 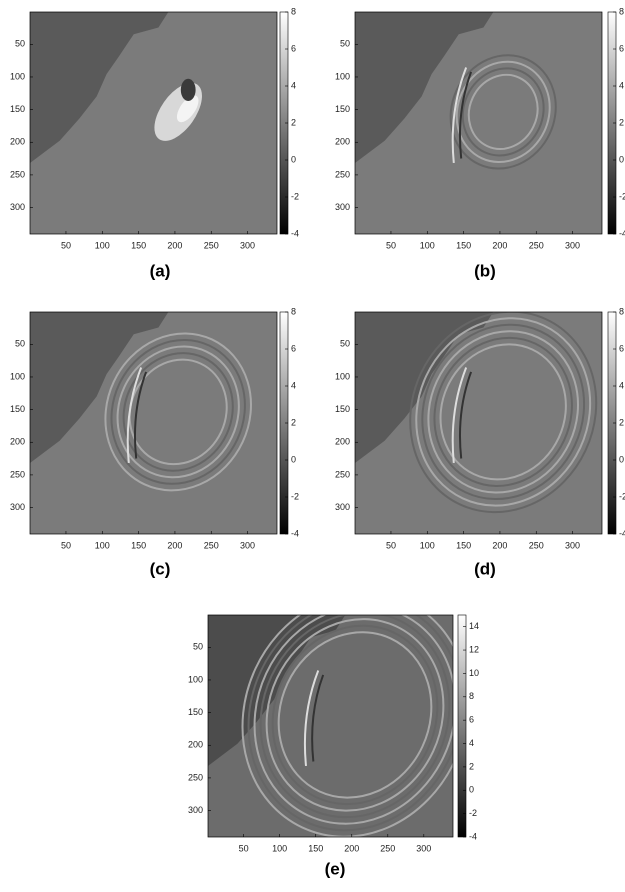 What do you see at coordinates (474, 649) in the screenshot?
I see `colorbar-tick-label: 12` at bounding box center [474, 649].